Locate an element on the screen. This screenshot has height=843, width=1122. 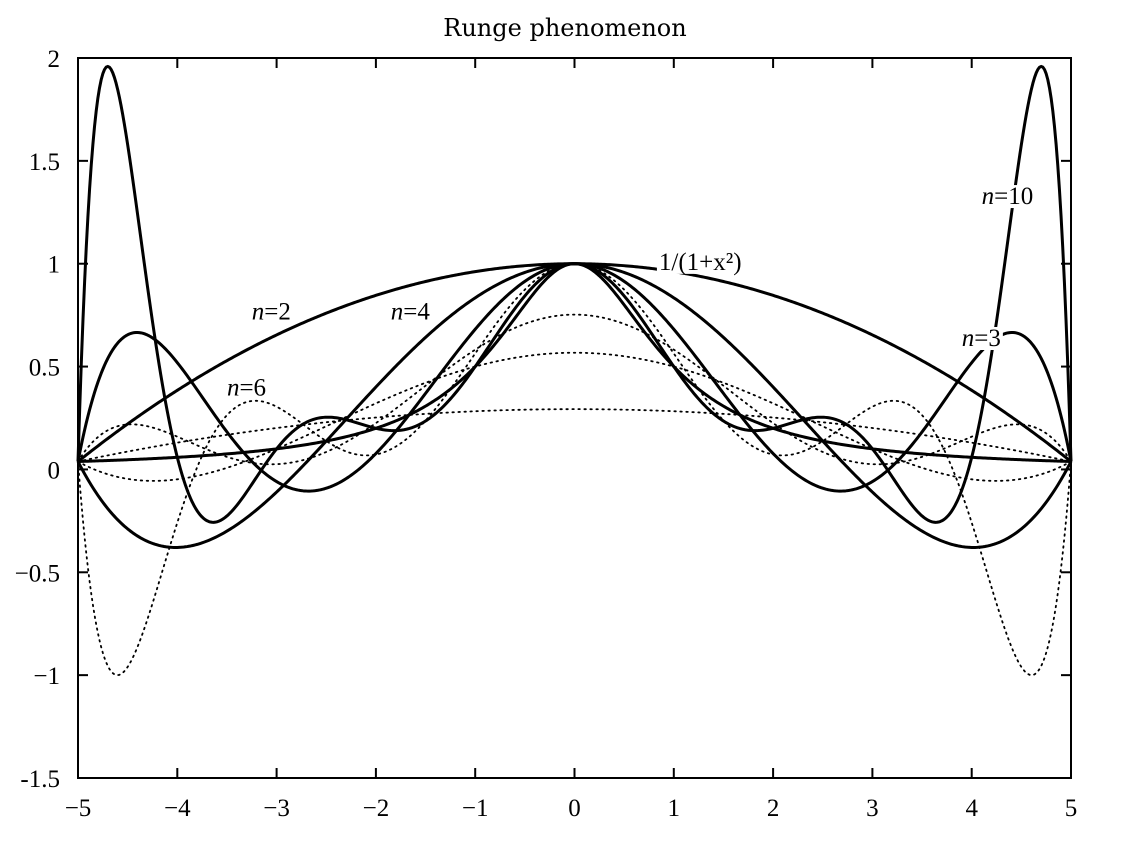
y-tick-label-3: 0 is located at coordinates (54, 470).